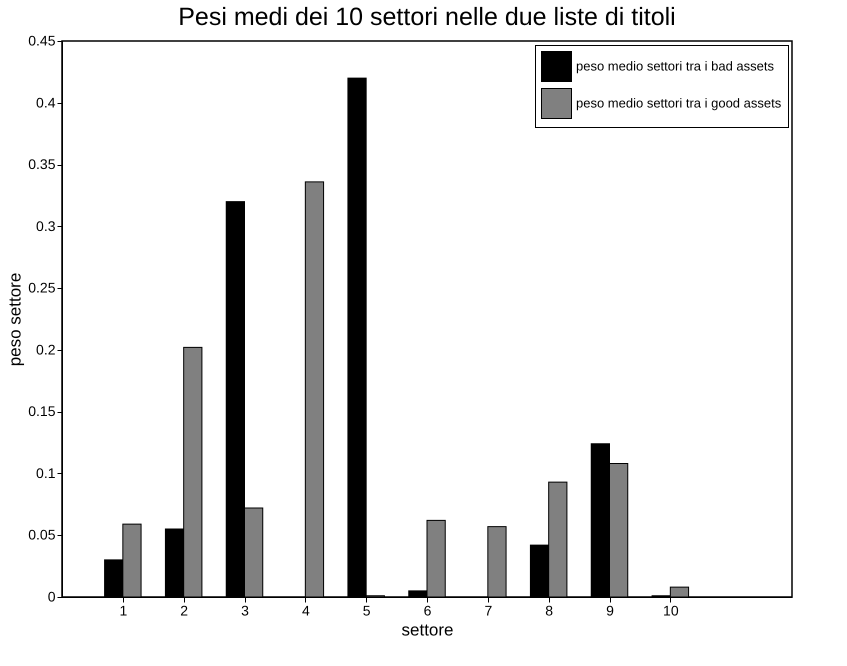 The image size is (847, 666). What do you see at coordinates (428, 630) in the screenshot?
I see `x-axis-title: settore` at bounding box center [428, 630].